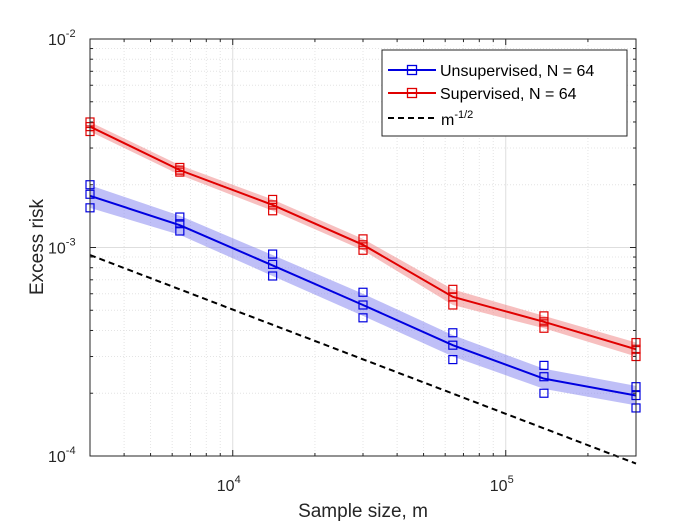 The height and width of the screenshot is (525, 700). What do you see at coordinates (511, 480) in the screenshot?
I see `x-tick-label-exponent: 5` at bounding box center [511, 480].